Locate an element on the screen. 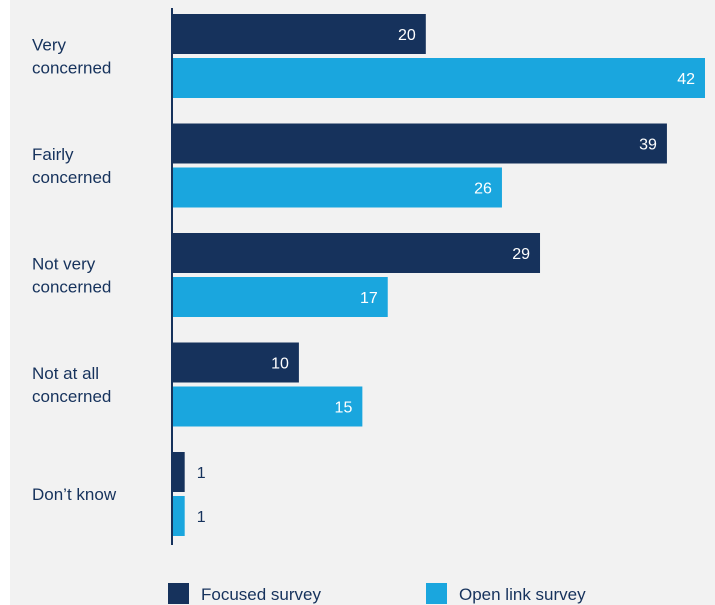  category-label: Very is located at coordinates (49, 45).